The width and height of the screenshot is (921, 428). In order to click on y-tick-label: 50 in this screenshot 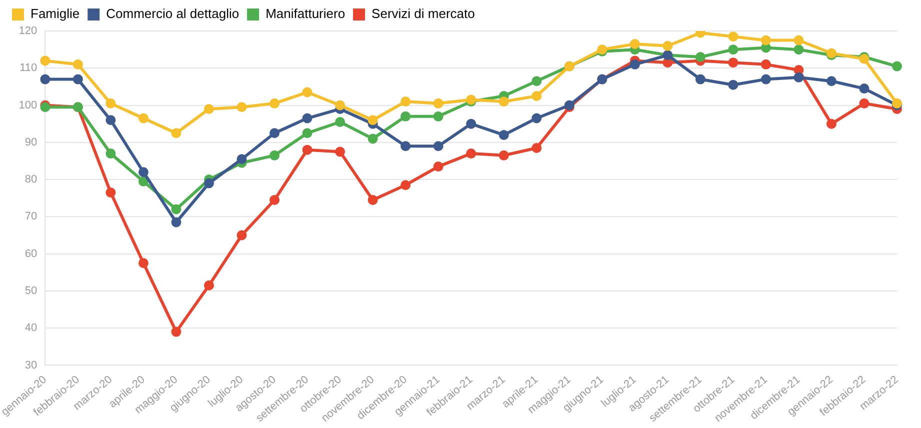, I will do `click(31, 290)`.